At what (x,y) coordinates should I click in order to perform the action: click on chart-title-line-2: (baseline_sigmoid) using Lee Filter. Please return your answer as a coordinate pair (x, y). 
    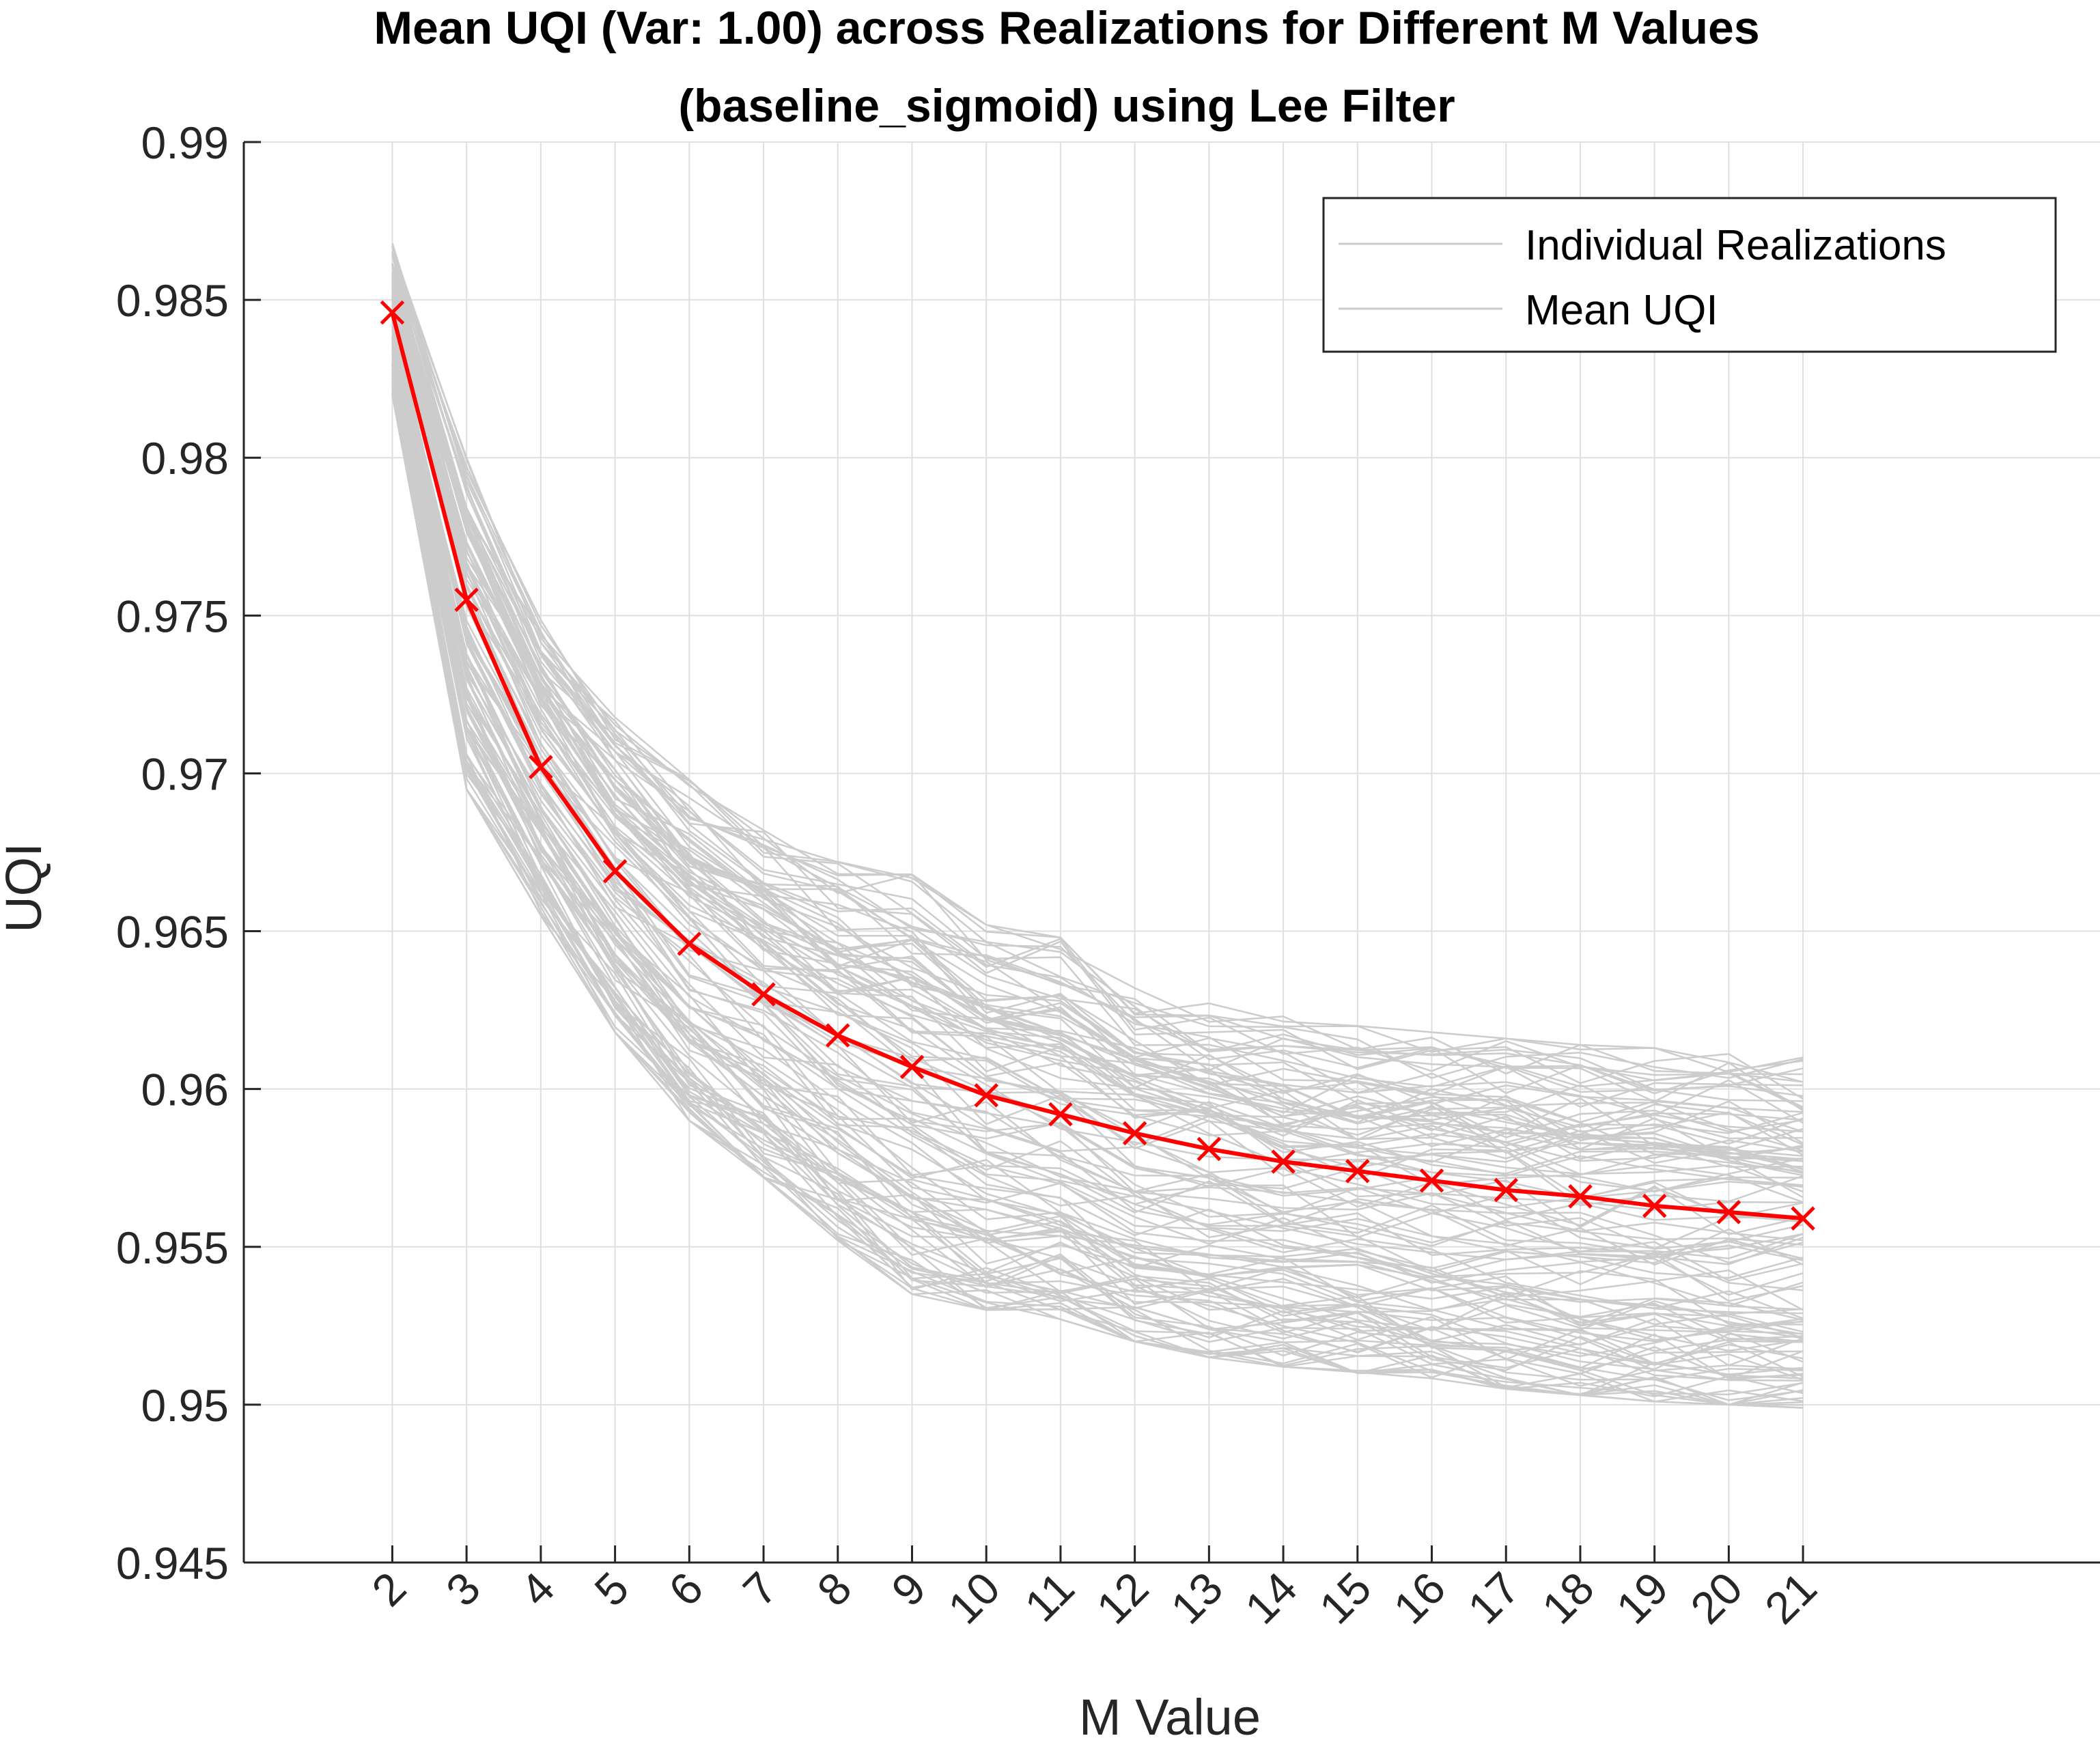
    Looking at the image, I should click on (1066, 106).